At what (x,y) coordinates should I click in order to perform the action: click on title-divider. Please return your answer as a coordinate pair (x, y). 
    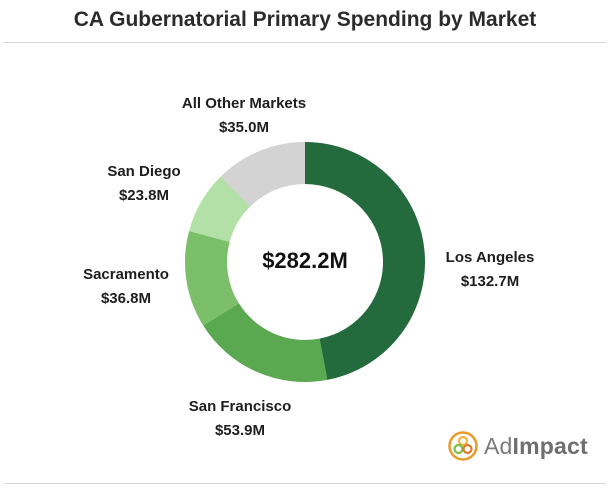
    Looking at the image, I should click on (305, 42).